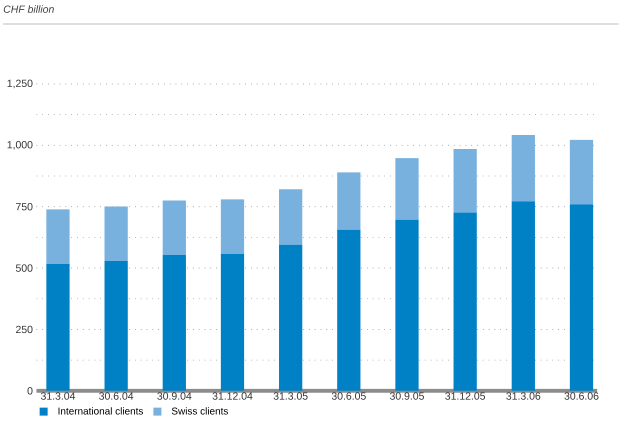  Describe the element at coordinates (465, 396) in the screenshot. I see `x-tick-label: 31.12.05` at that location.